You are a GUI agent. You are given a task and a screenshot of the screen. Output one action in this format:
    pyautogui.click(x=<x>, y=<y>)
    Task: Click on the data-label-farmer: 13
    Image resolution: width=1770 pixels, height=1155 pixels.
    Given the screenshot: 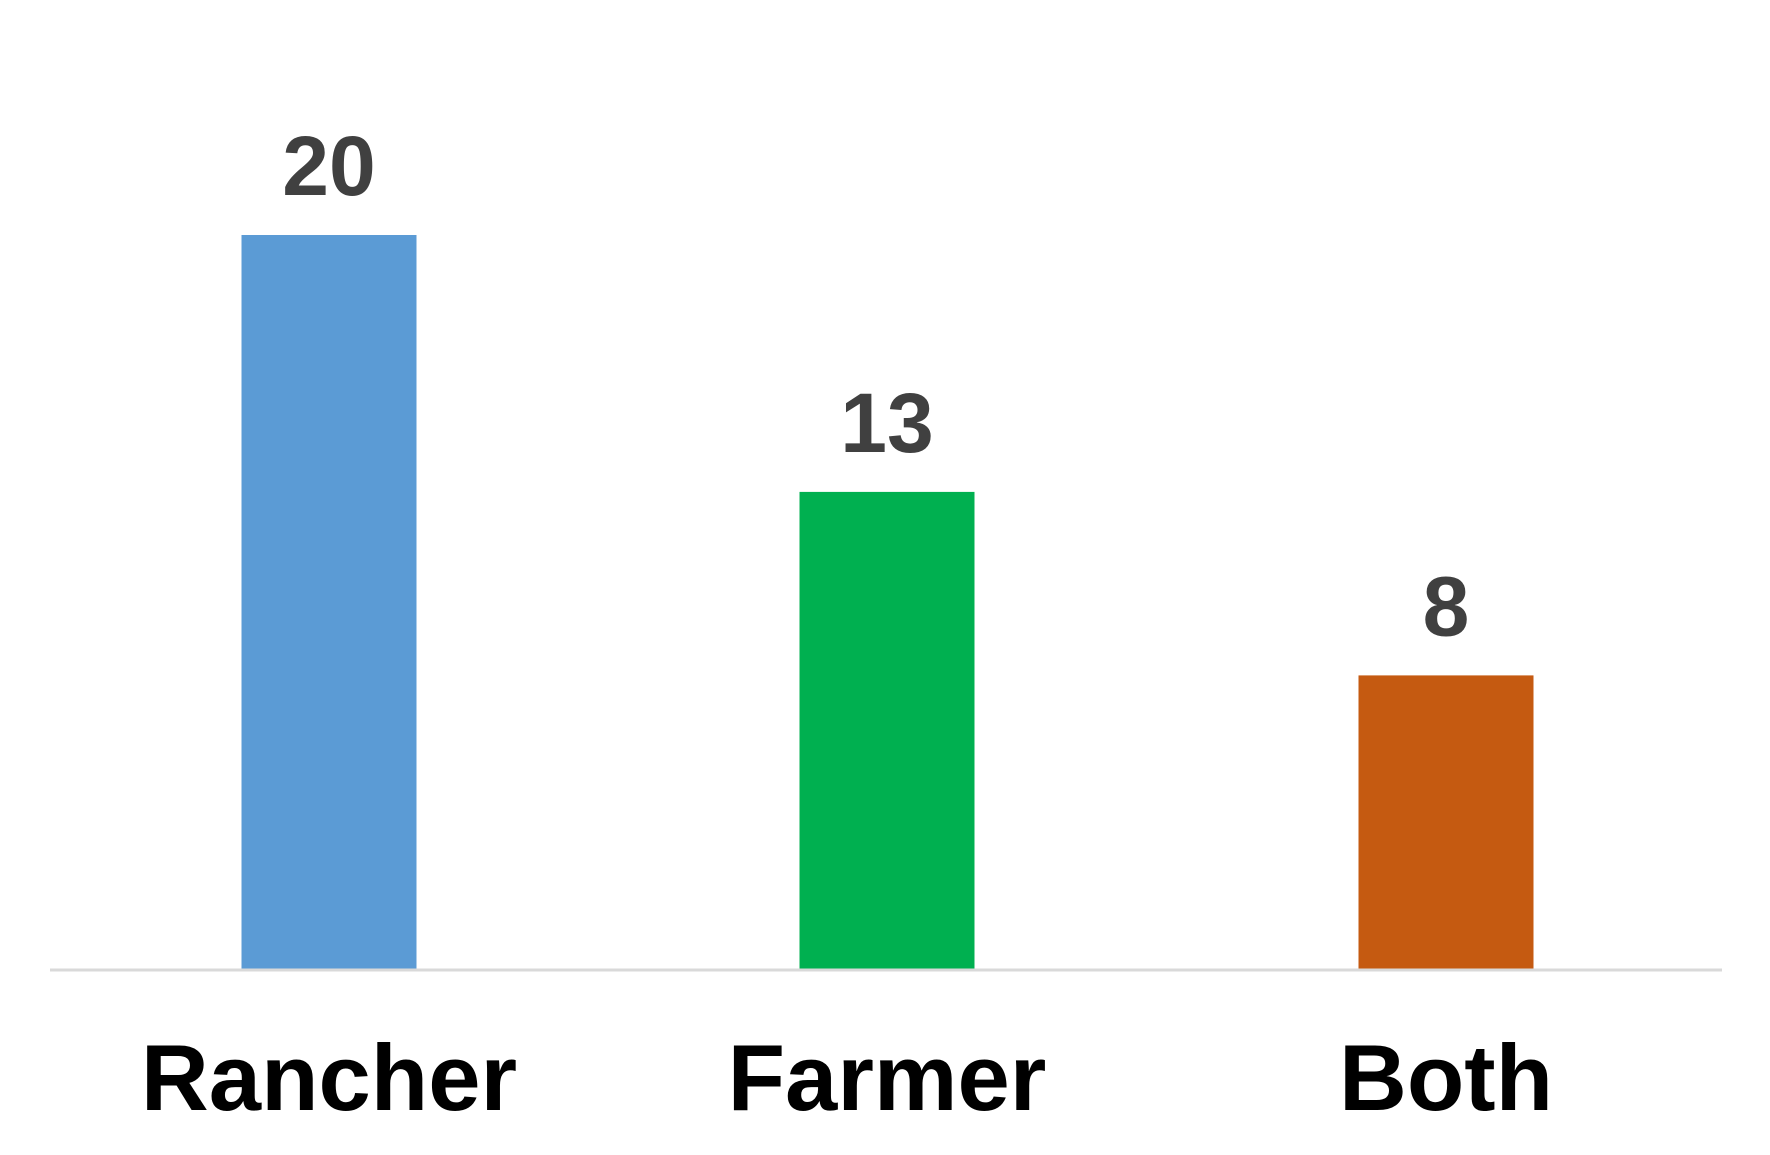 What is the action you would take?
    pyautogui.click(x=886, y=423)
    